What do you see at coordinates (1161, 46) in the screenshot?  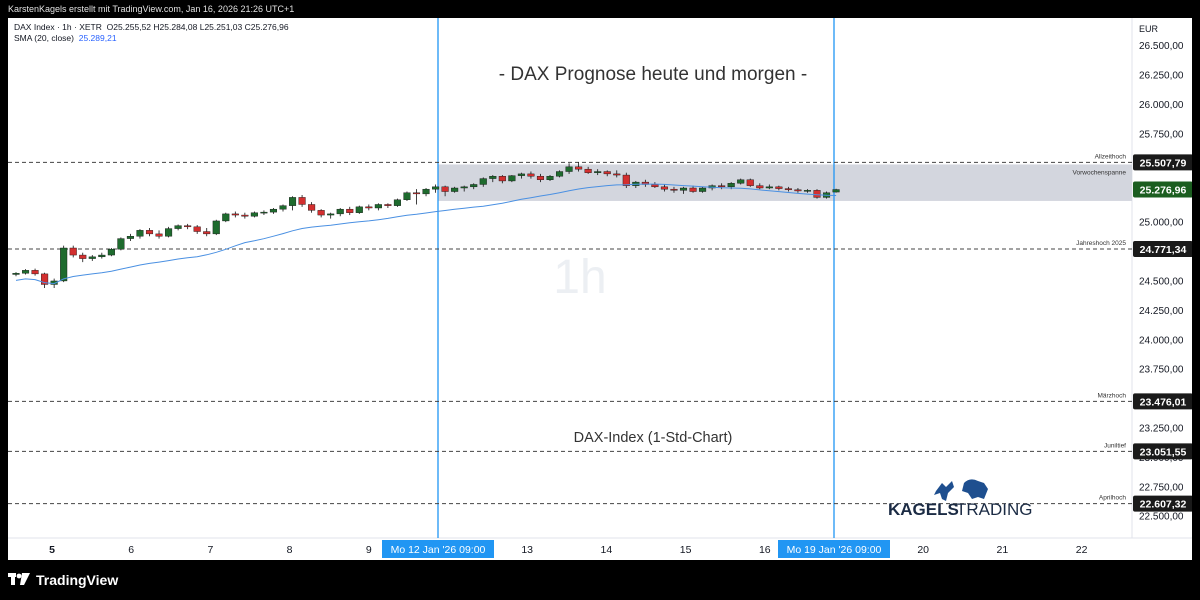 I see `y-tick-label: 26.500,00` at bounding box center [1161, 46].